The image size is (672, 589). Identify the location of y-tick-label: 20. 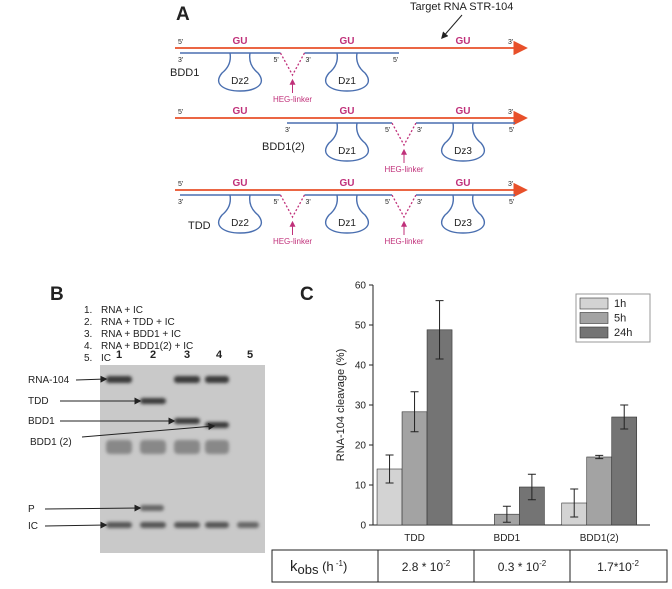
(361, 446).